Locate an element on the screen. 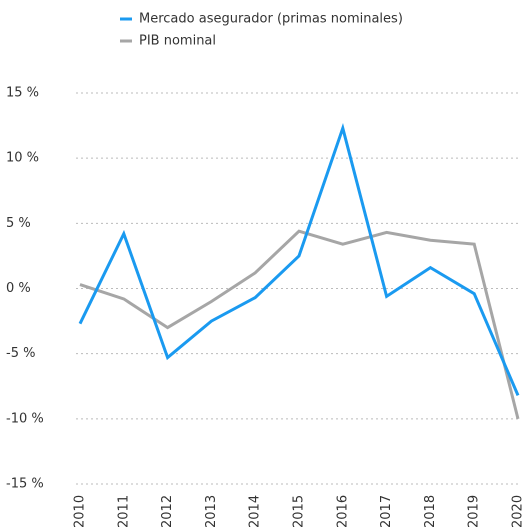  y-tick-label: 5 % is located at coordinates (18, 223).